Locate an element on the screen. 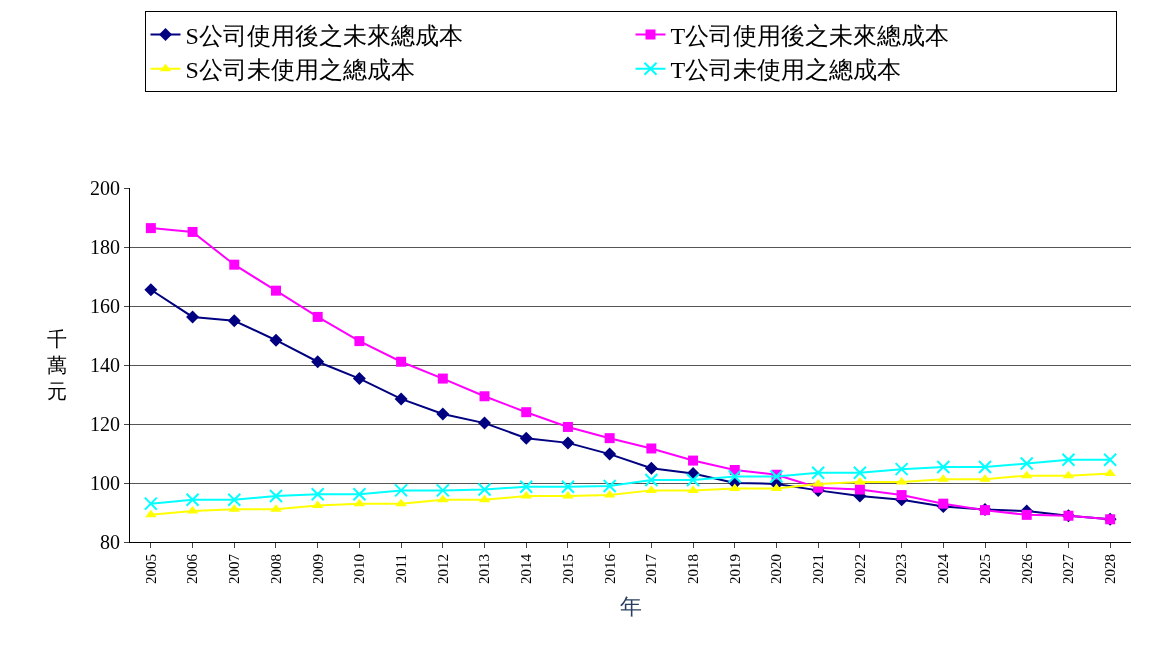 Image resolution: width=1156 pixels, height=662 pixels. x-tick-label: 2018 is located at coordinates (692, 569).